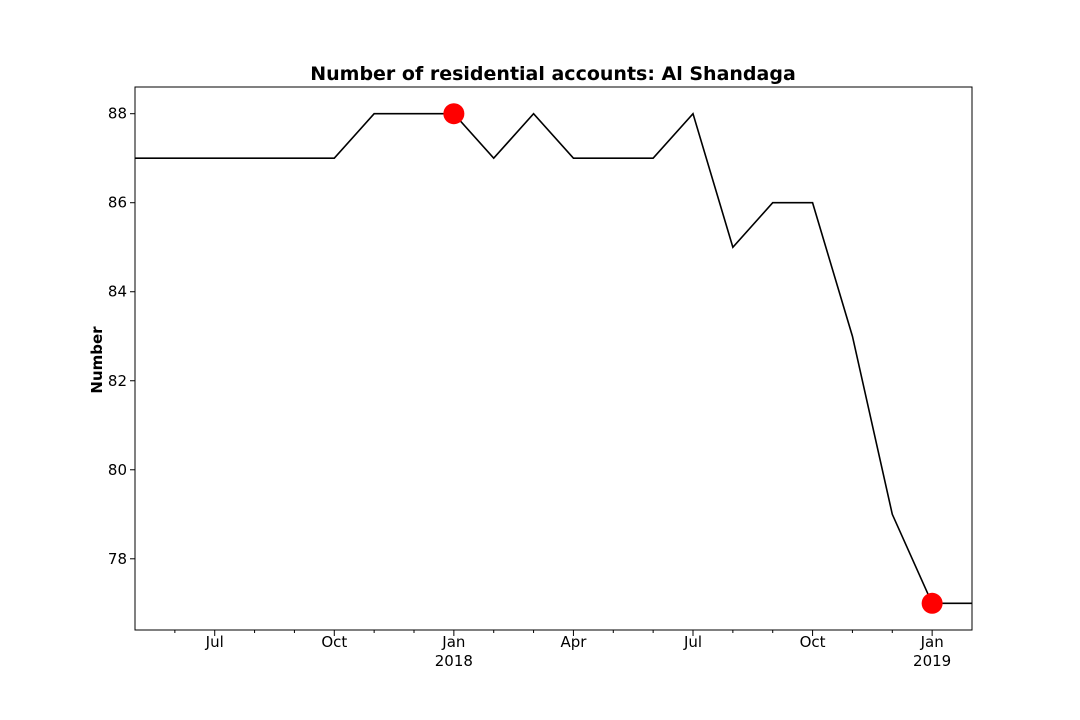 Image resolution: width=1080 pixels, height=720 pixels. What do you see at coordinates (117, 114) in the screenshot?
I see `y-tick-label: 88` at bounding box center [117, 114].